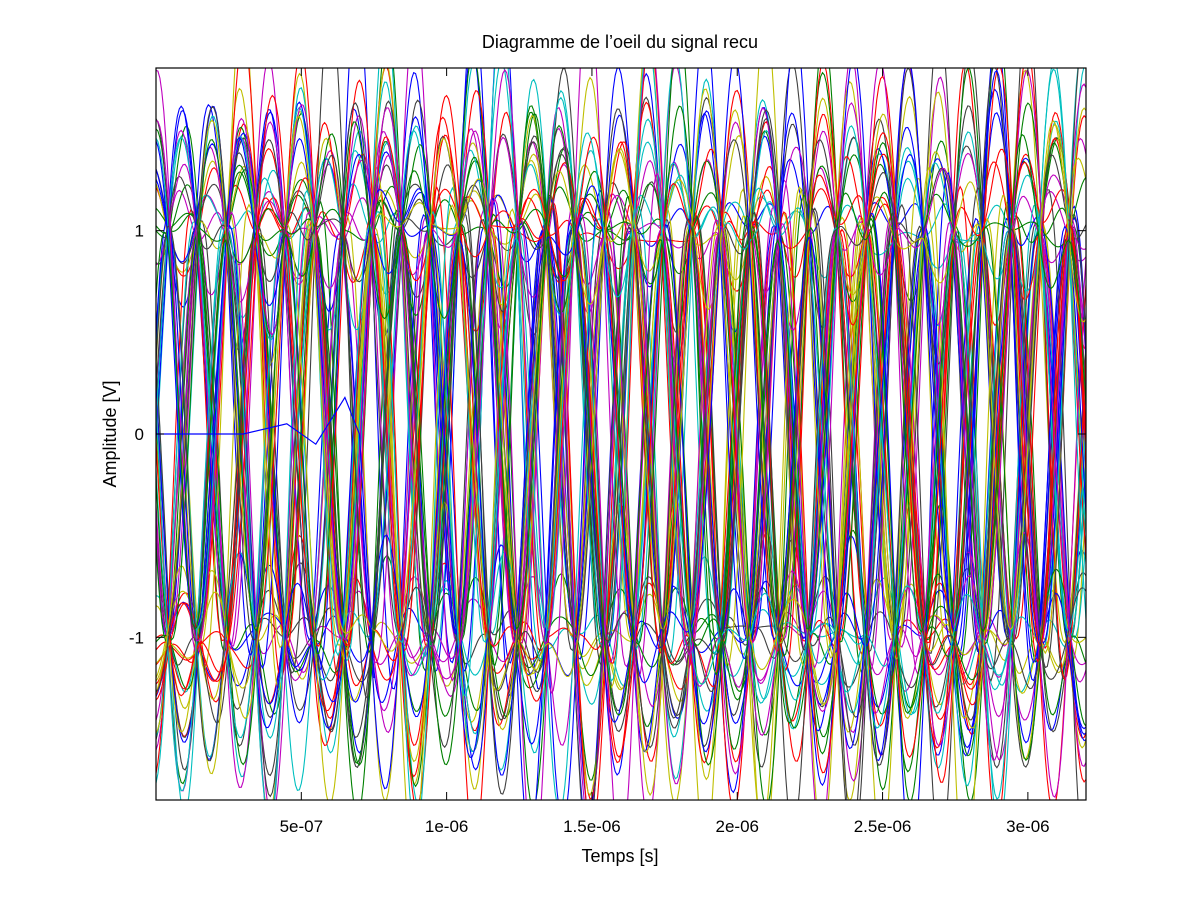  What do you see at coordinates (620, 42) in the screenshot?
I see `chart-title: Diagramme de l’oeil du signal recu` at bounding box center [620, 42].